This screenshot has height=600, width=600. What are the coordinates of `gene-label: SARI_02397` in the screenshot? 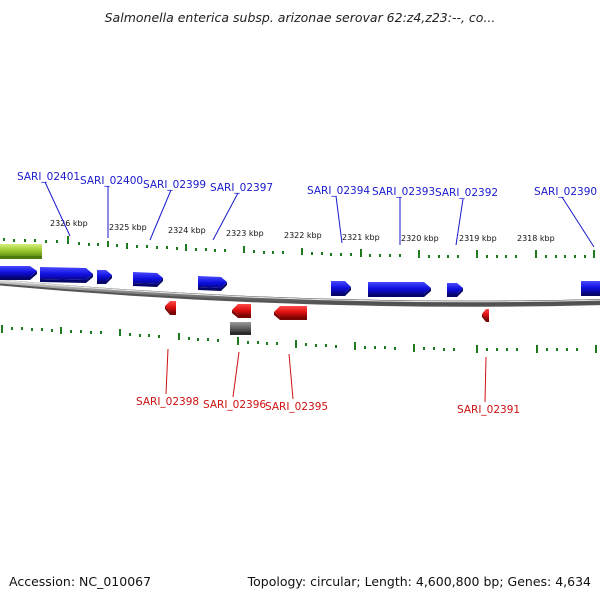 It's located at (241, 188).